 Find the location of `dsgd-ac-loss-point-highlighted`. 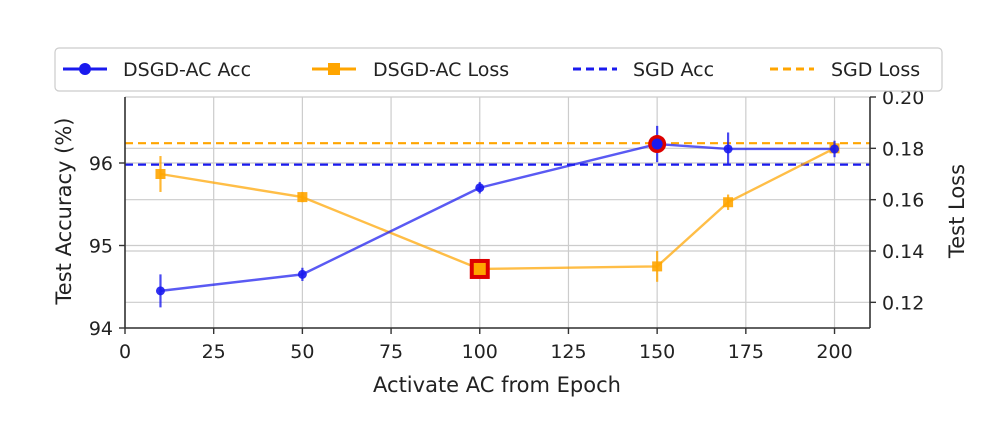

dsgd-ac-loss-point-highlighted is located at coordinates (479, 268).